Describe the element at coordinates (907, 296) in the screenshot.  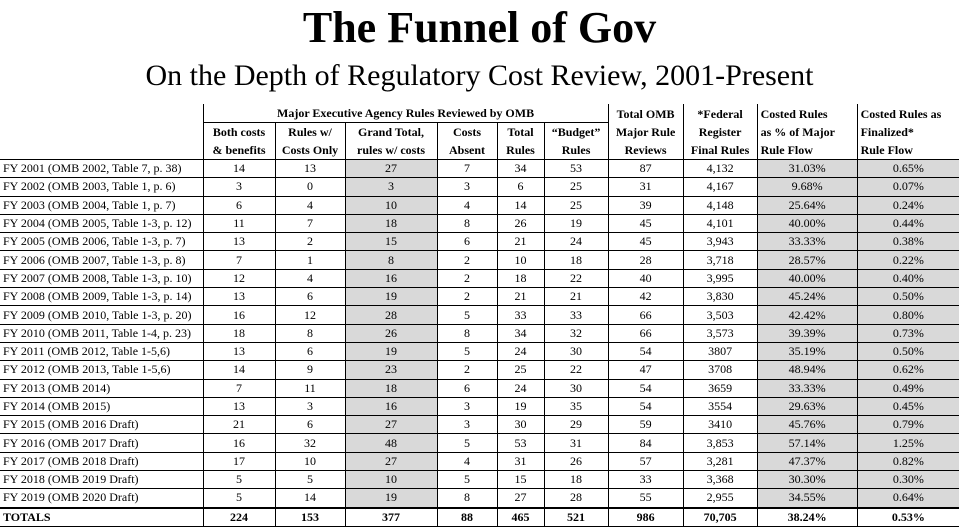
I see `cell: 0.50%` at that location.